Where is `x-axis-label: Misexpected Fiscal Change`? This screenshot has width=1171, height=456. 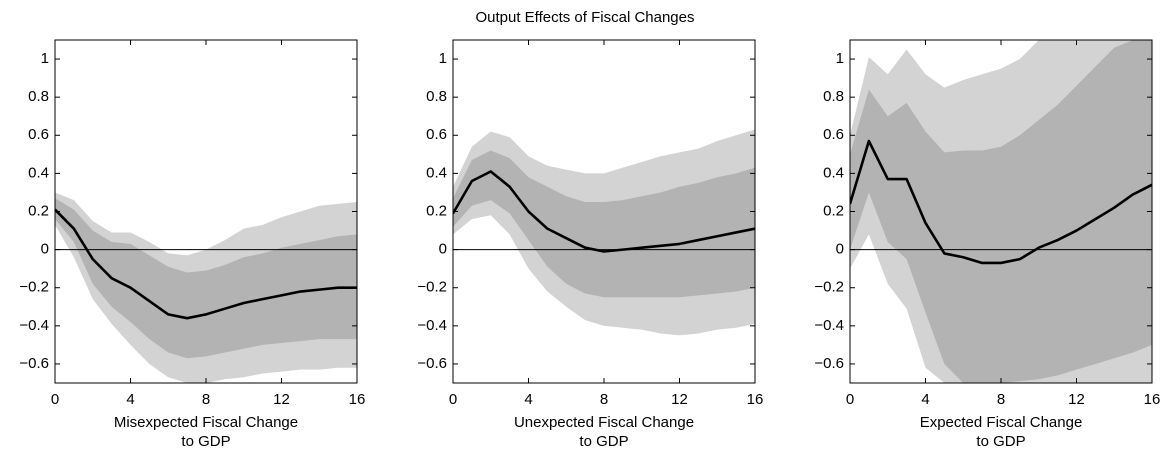 x-axis-label: Misexpected Fiscal Change is located at coordinates (206, 422).